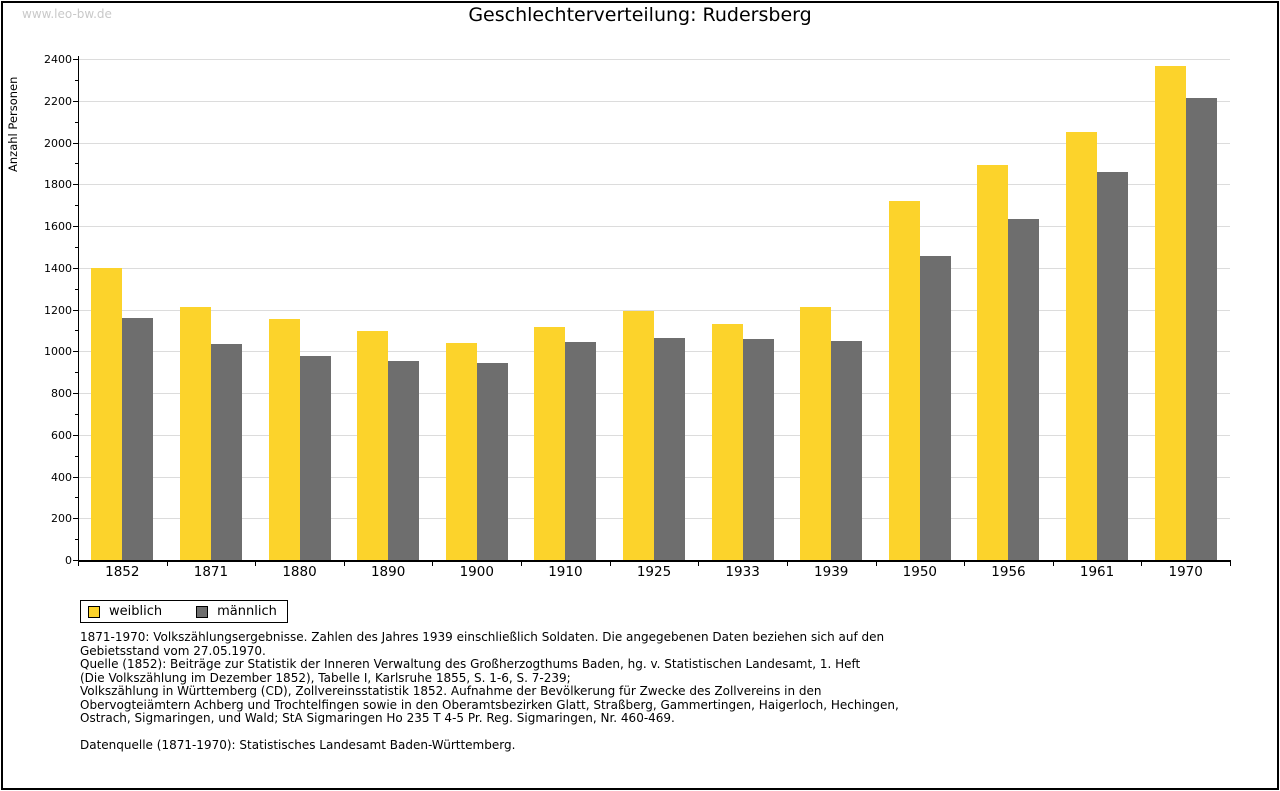  I want to click on x-tick-label-1910: 1910, so click(565, 572).